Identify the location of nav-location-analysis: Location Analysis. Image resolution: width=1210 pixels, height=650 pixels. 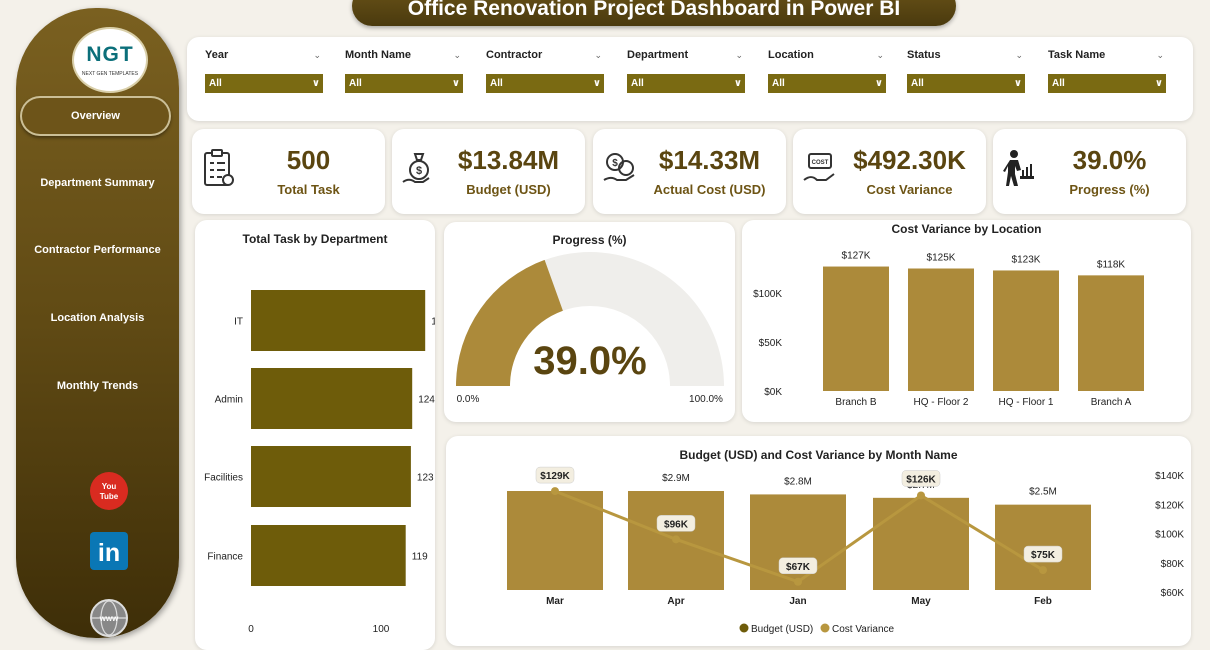
(97, 318).